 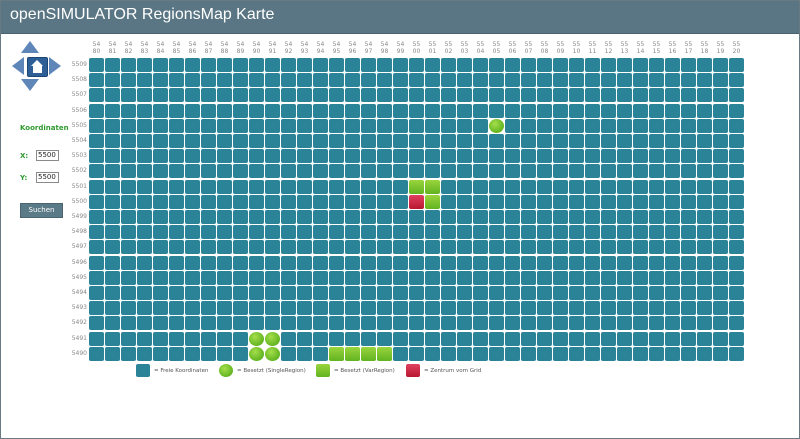 I want to click on arrow-right-icon, so click(x=55, y=66).